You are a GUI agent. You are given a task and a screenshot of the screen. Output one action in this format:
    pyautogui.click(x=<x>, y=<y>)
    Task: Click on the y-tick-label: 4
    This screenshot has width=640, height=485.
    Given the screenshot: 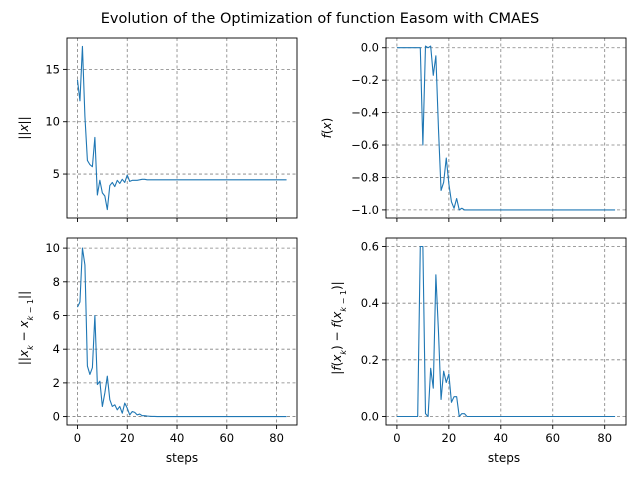 What is the action you would take?
    pyautogui.click(x=56, y=349)
    